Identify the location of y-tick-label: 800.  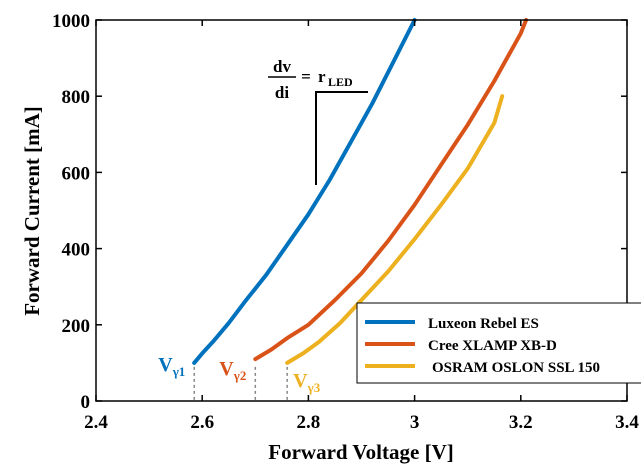
(76, 97).